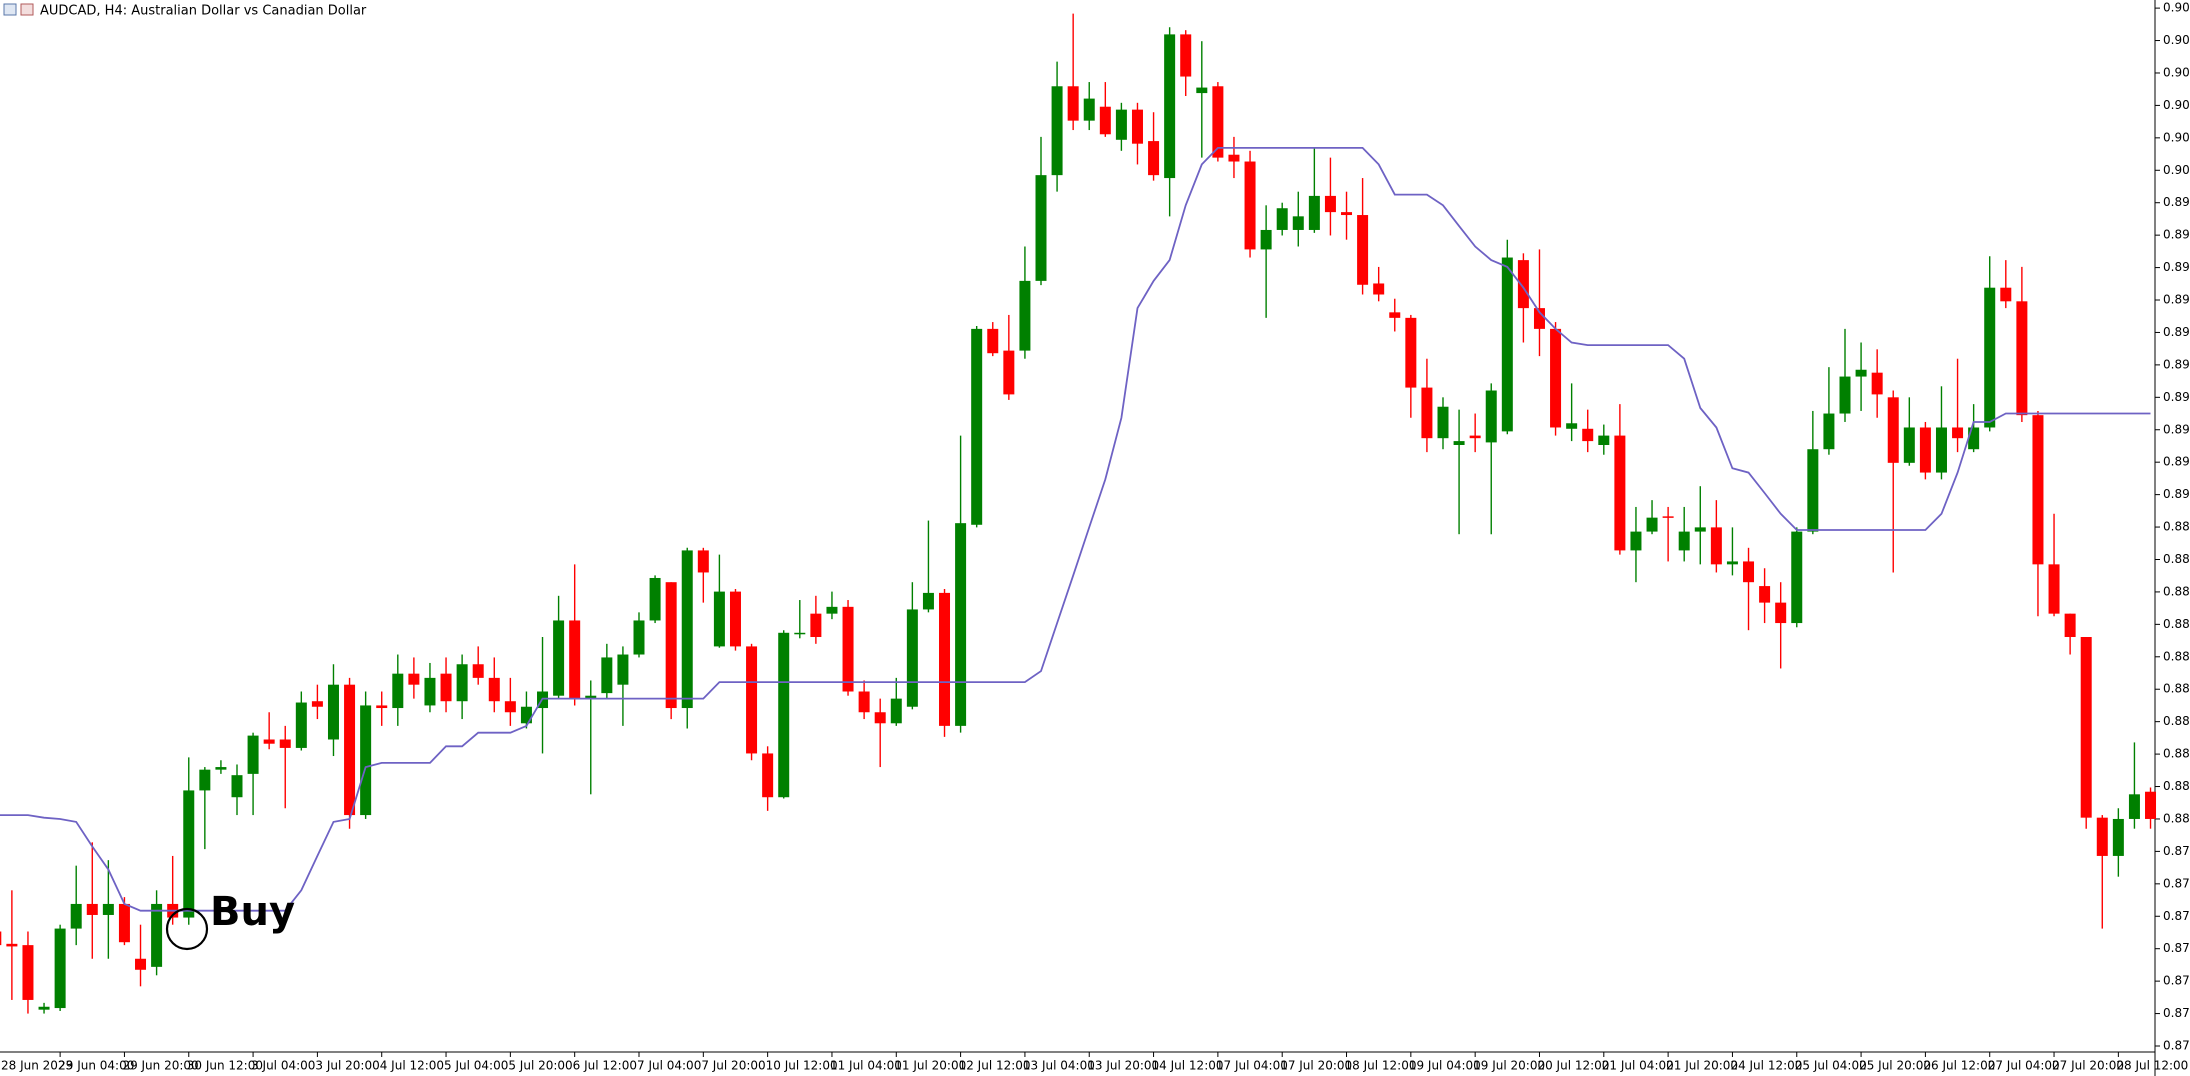 Image resolution: width=2190 pixels, height=1076 pixels. Describe the element at coordinates (2176, 656) in the screenshot. I see `y-tick-label: 0.88580` at that location.